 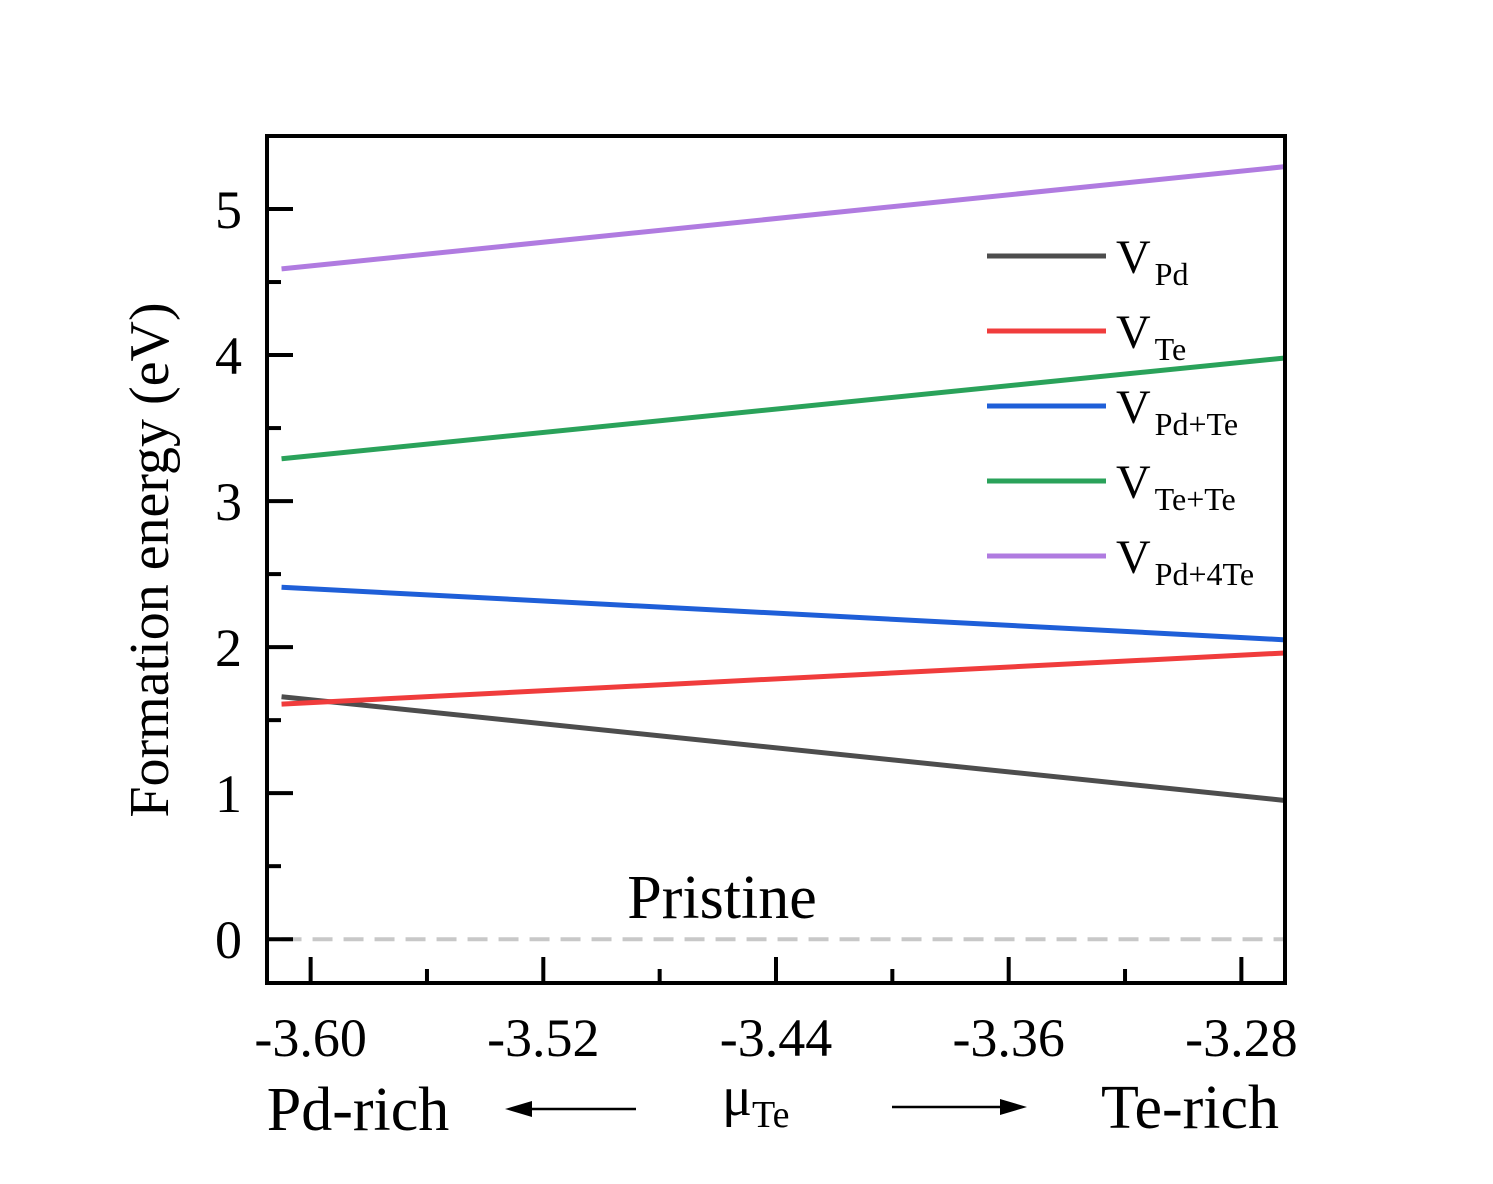 I want to click on legend-label-sub: Pd+Te, so click(x=1196, y=424).